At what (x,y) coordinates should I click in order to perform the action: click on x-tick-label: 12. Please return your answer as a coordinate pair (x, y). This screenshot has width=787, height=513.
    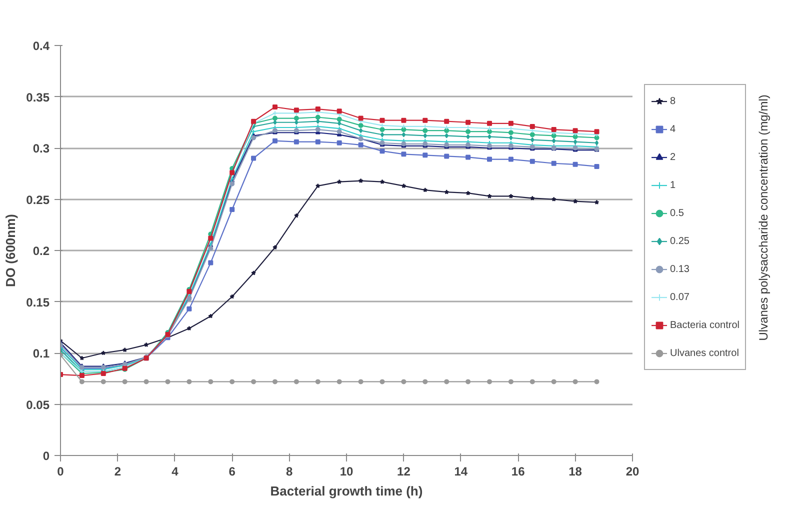
    Looking at the image, I should click on (404, 471).